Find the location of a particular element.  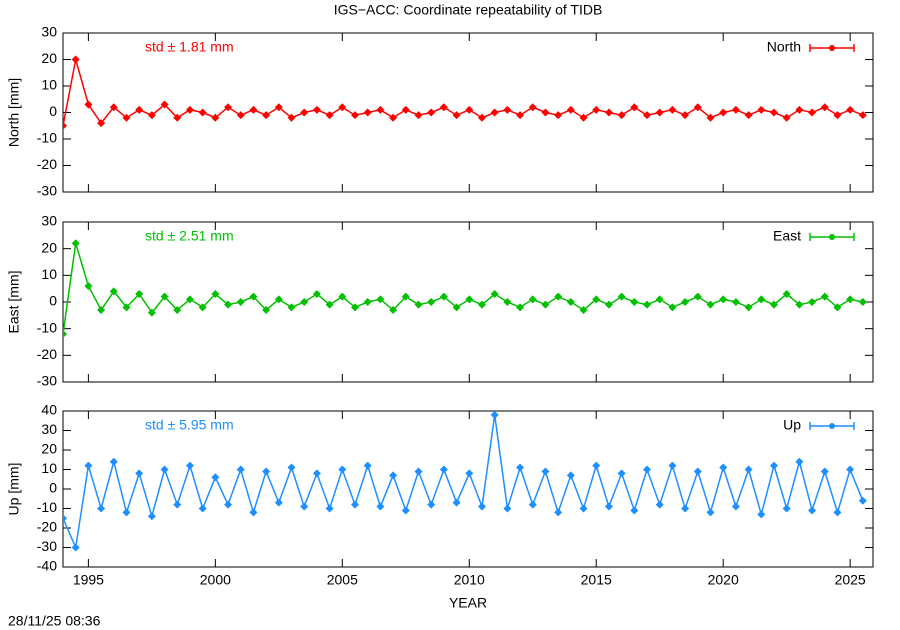

legend-marker is located at coordinates (832, 426).